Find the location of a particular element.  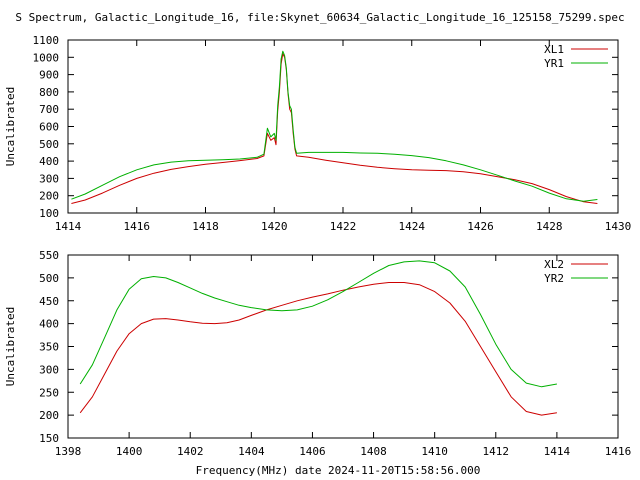

x-tick-label: 1412 is located at coordinates (496, 451).